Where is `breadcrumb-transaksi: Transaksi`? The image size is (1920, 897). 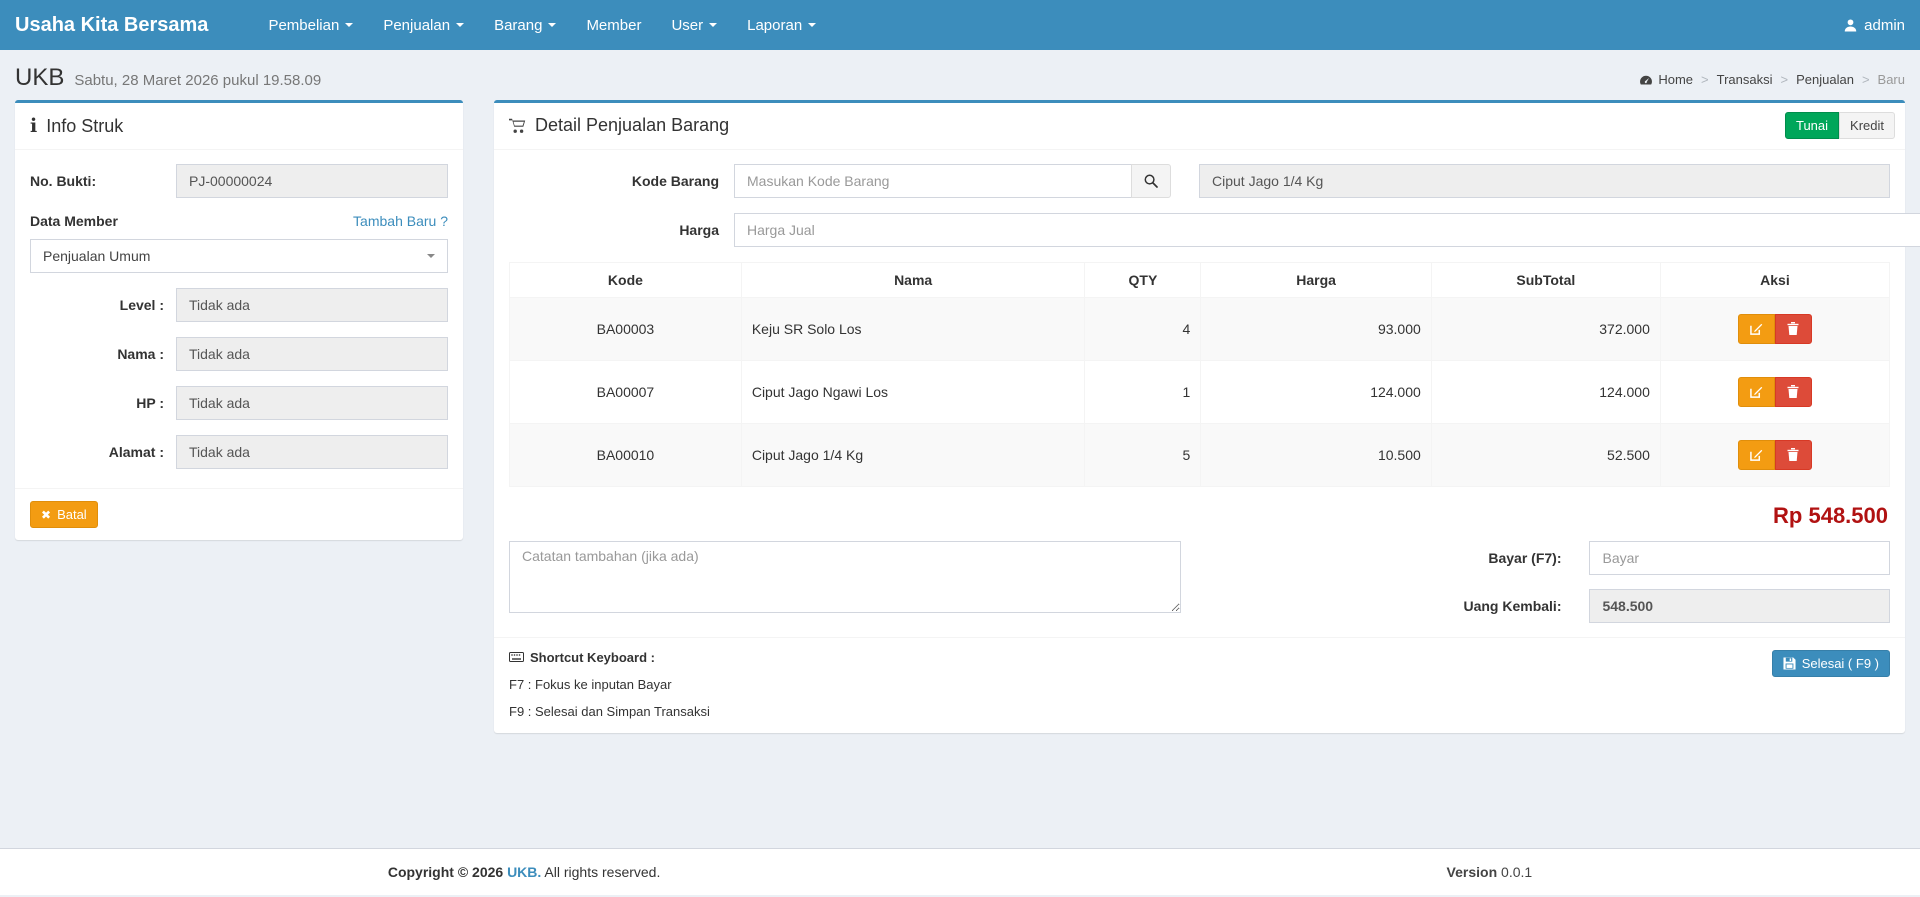
breadcrumb-transaksi: Transaksi is located at coordinates (1744, 79).